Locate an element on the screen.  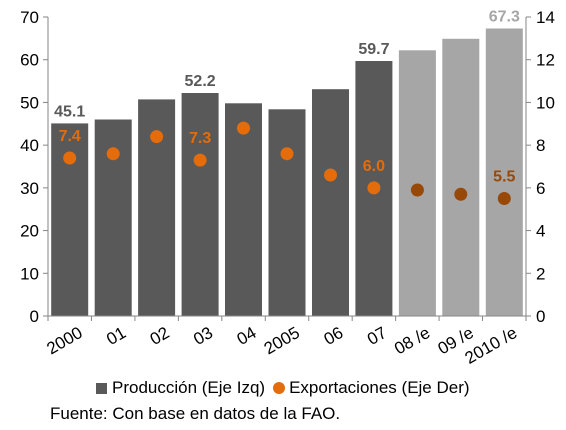
y-left-tick-label-3: 30 is located at coordinates (29, 188).